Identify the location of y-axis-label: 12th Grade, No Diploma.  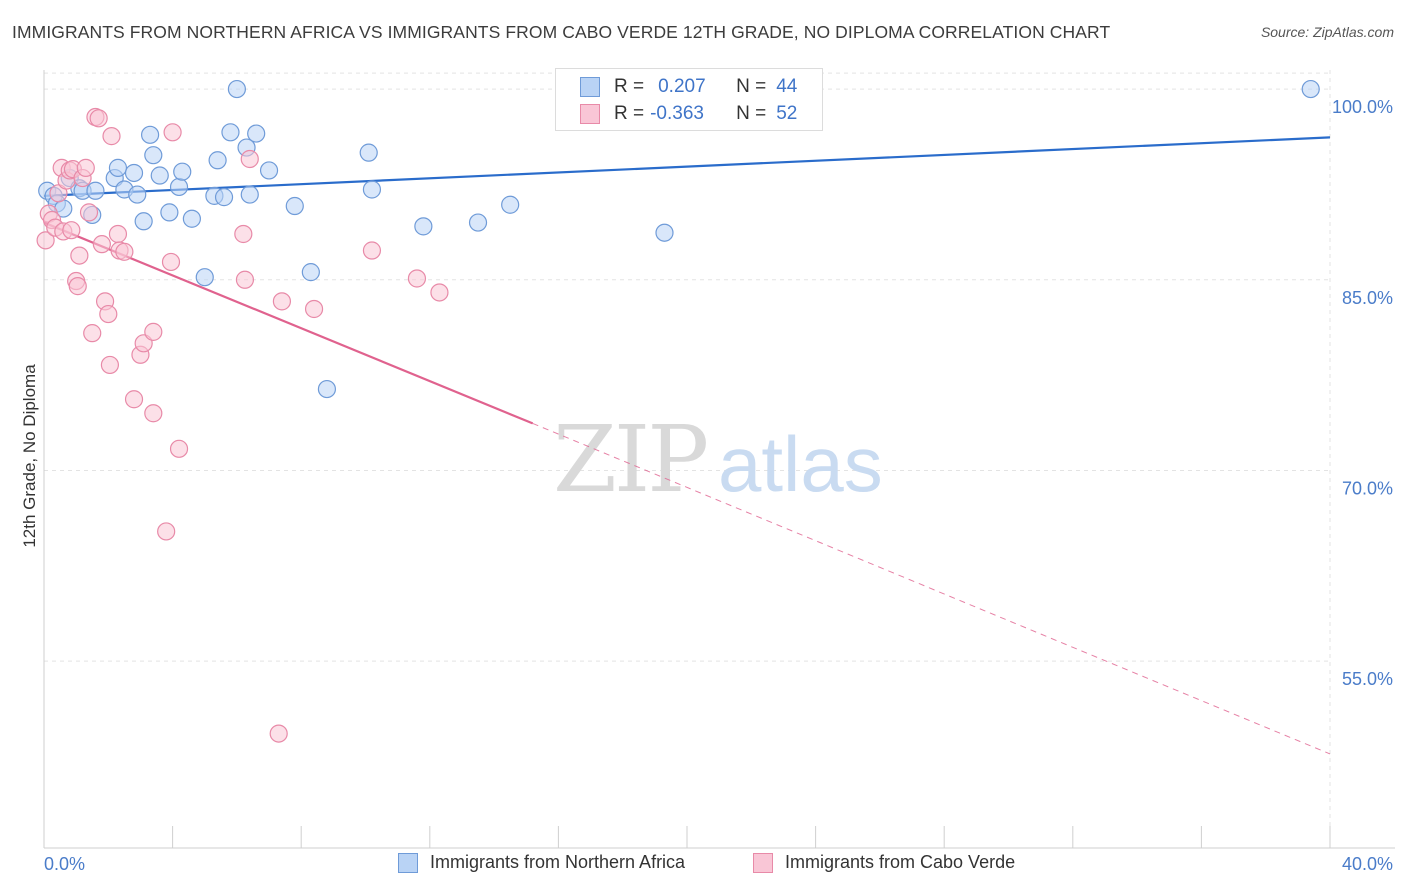
(29, 456).